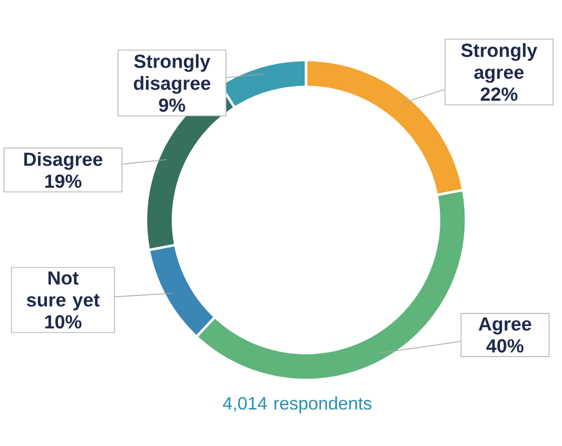 The image size is (562, 446). Describe the element at coordinates (505, 325) in the screenshot. I see `slice-label: Agree` at that location.